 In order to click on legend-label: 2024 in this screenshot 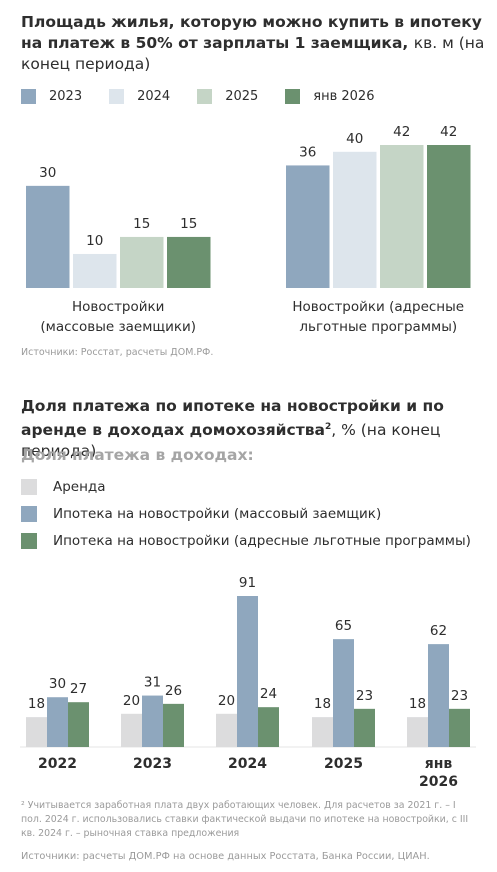, I will do `click(154, 96)`.